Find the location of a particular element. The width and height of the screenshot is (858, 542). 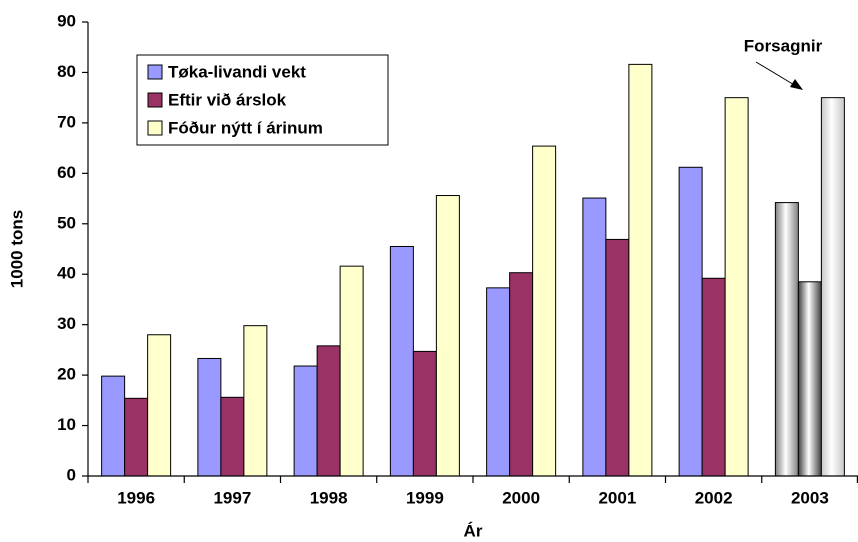

legend-label: Tøka-livandi vekt is located at coordinates (237, 71).